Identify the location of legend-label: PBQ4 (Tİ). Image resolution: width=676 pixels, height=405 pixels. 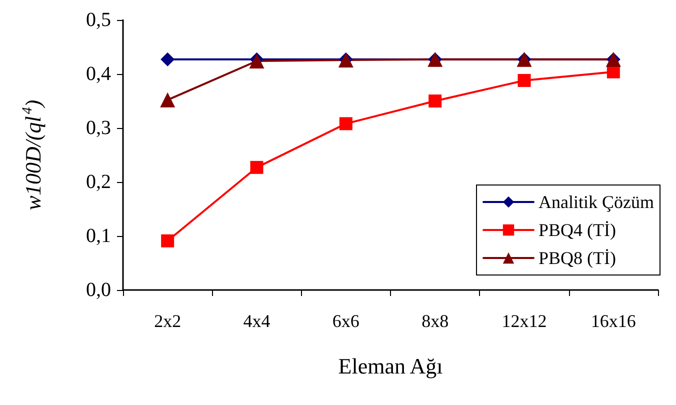
(577, 230).